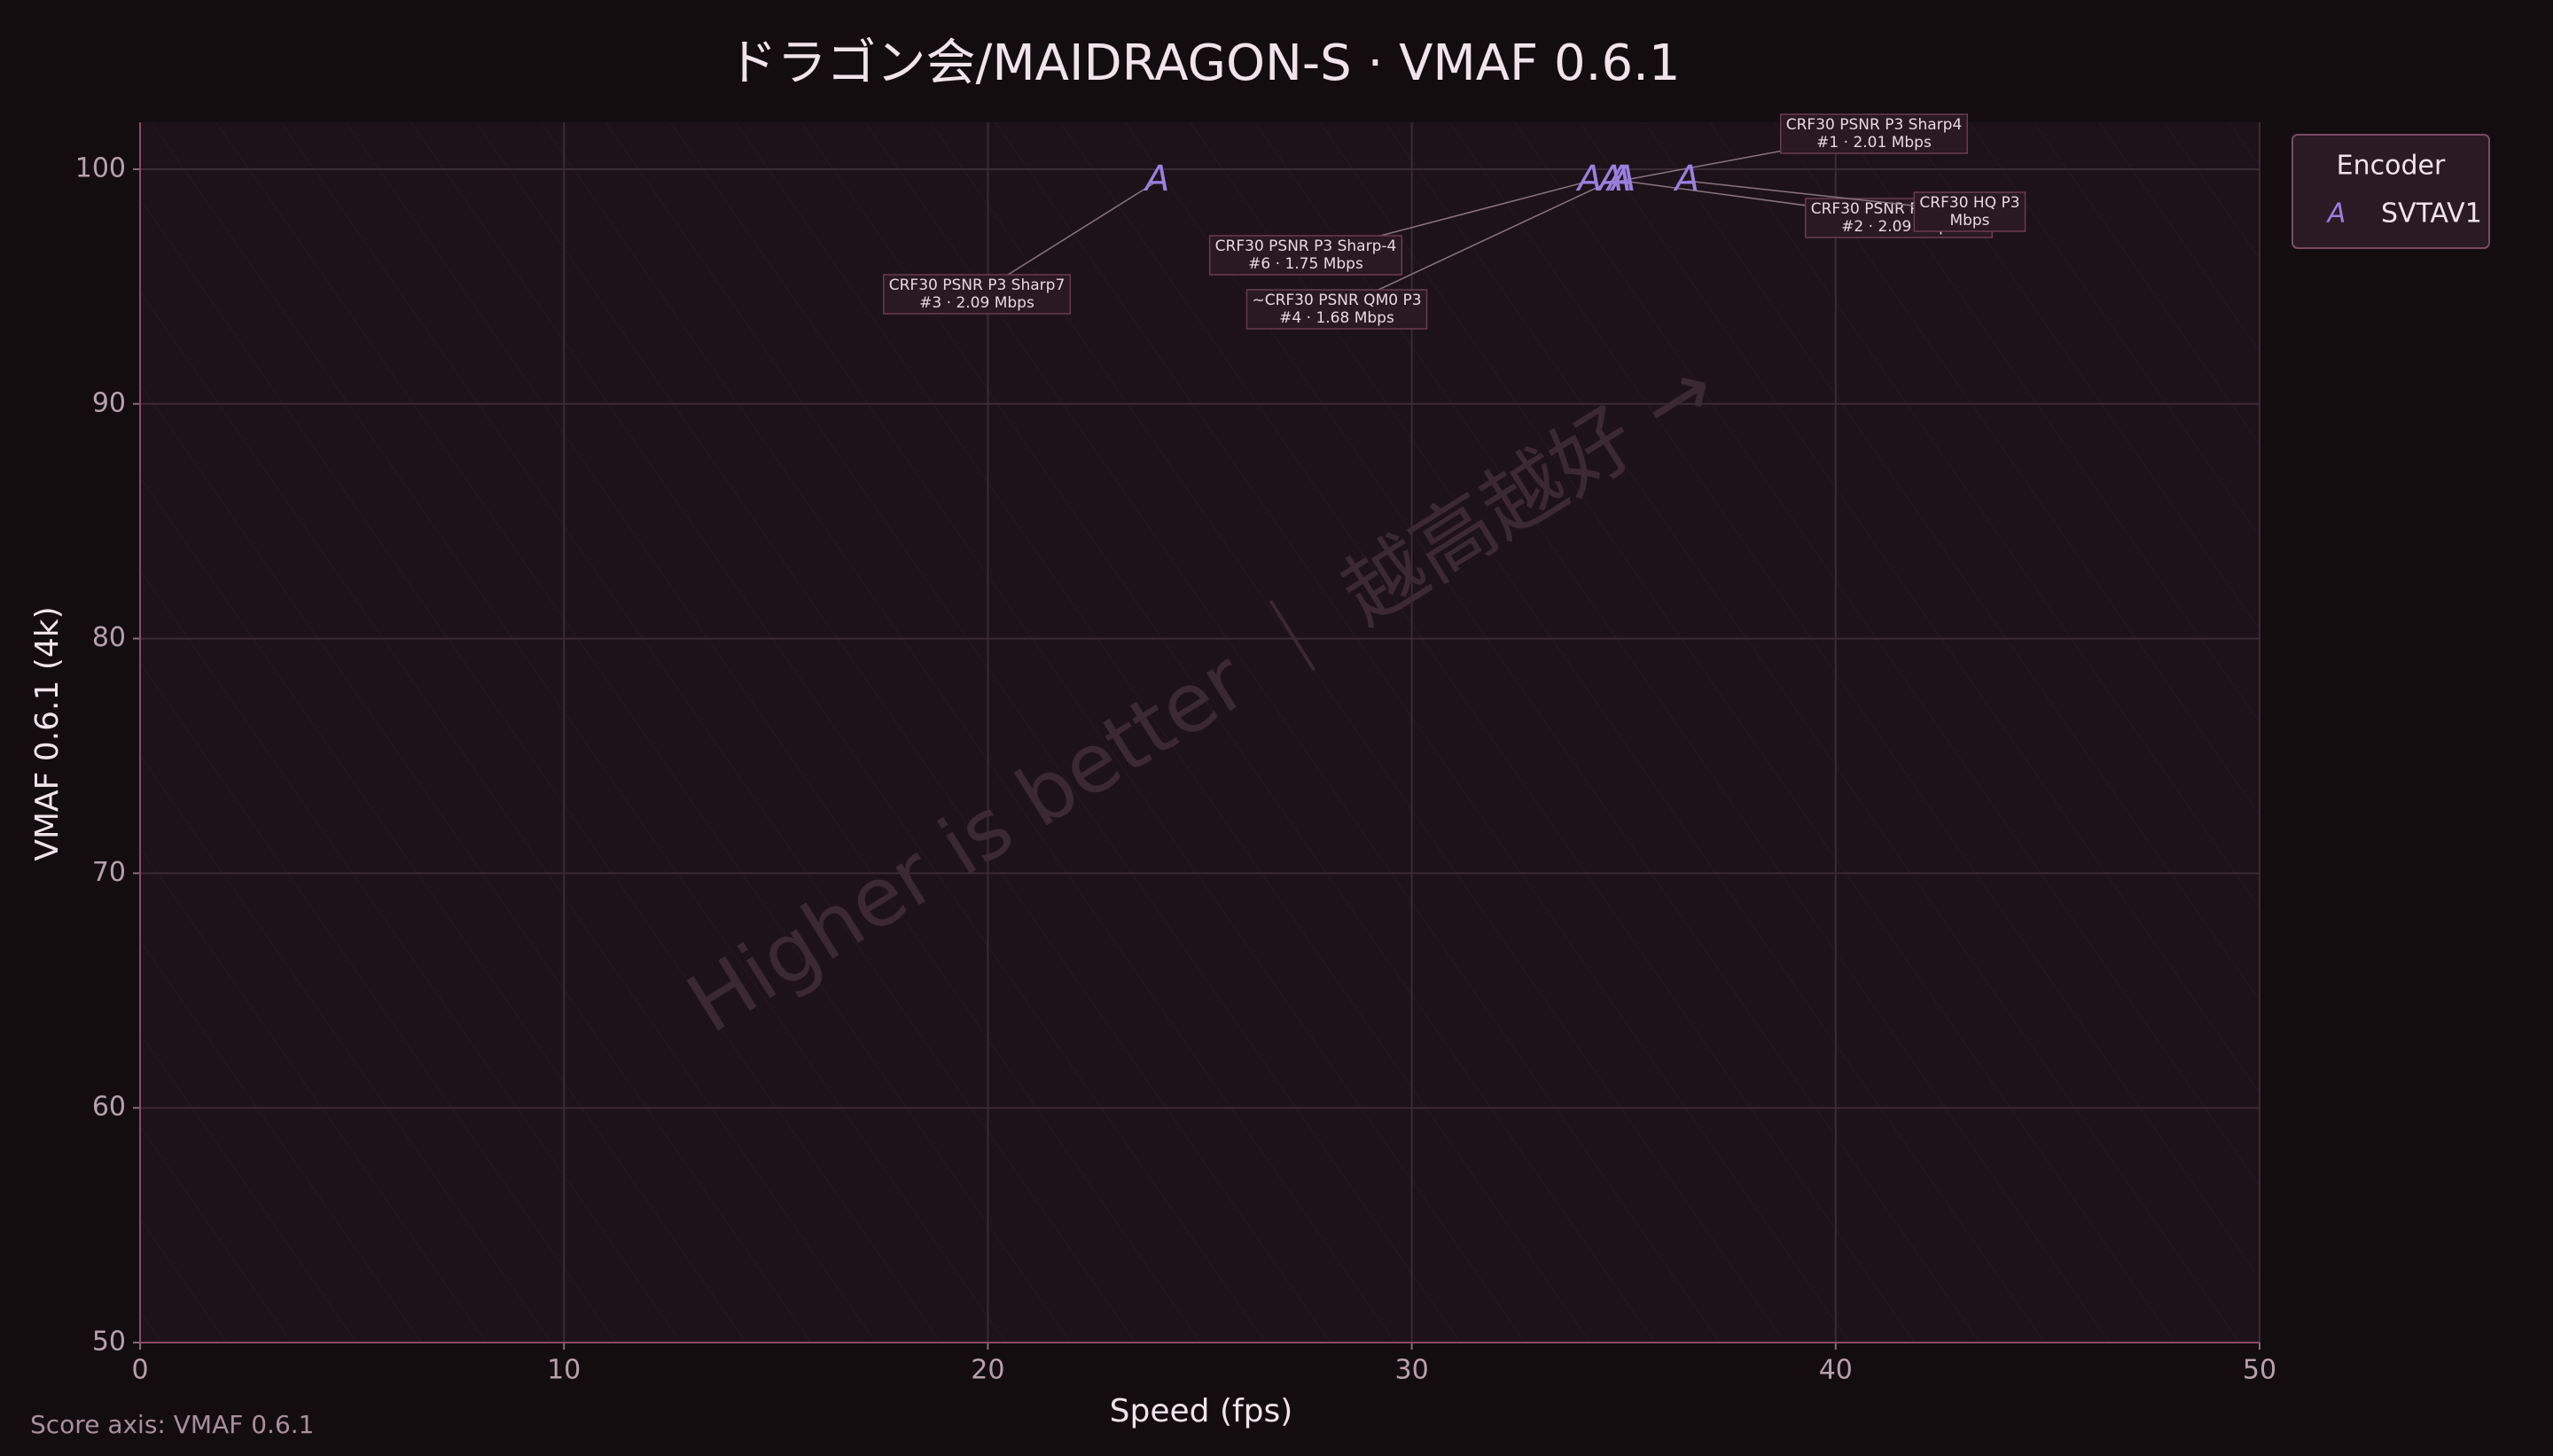 The width and height of the screenshot is (2553, 1456). I want to click on legend: Encoder A SVTAV1, so click(2390, 191).